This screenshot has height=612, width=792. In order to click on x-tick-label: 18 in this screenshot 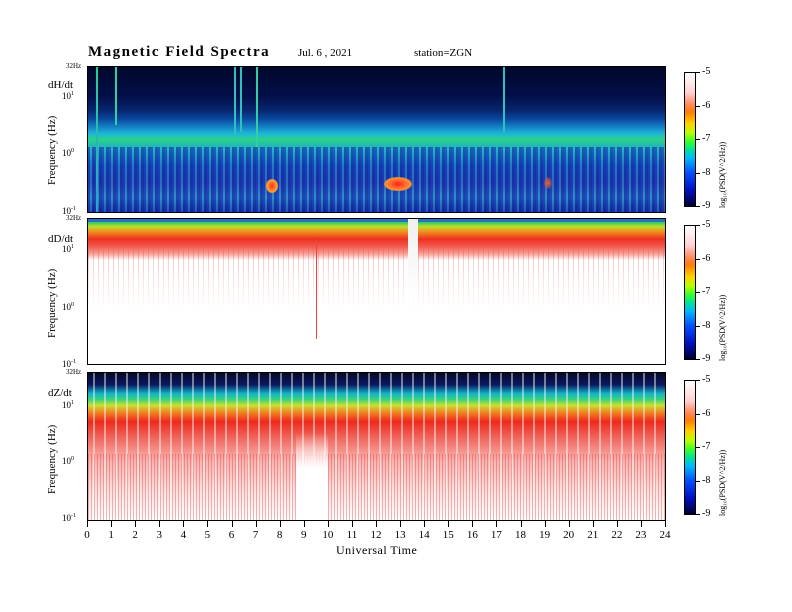, I will do `click(520, 535)`.